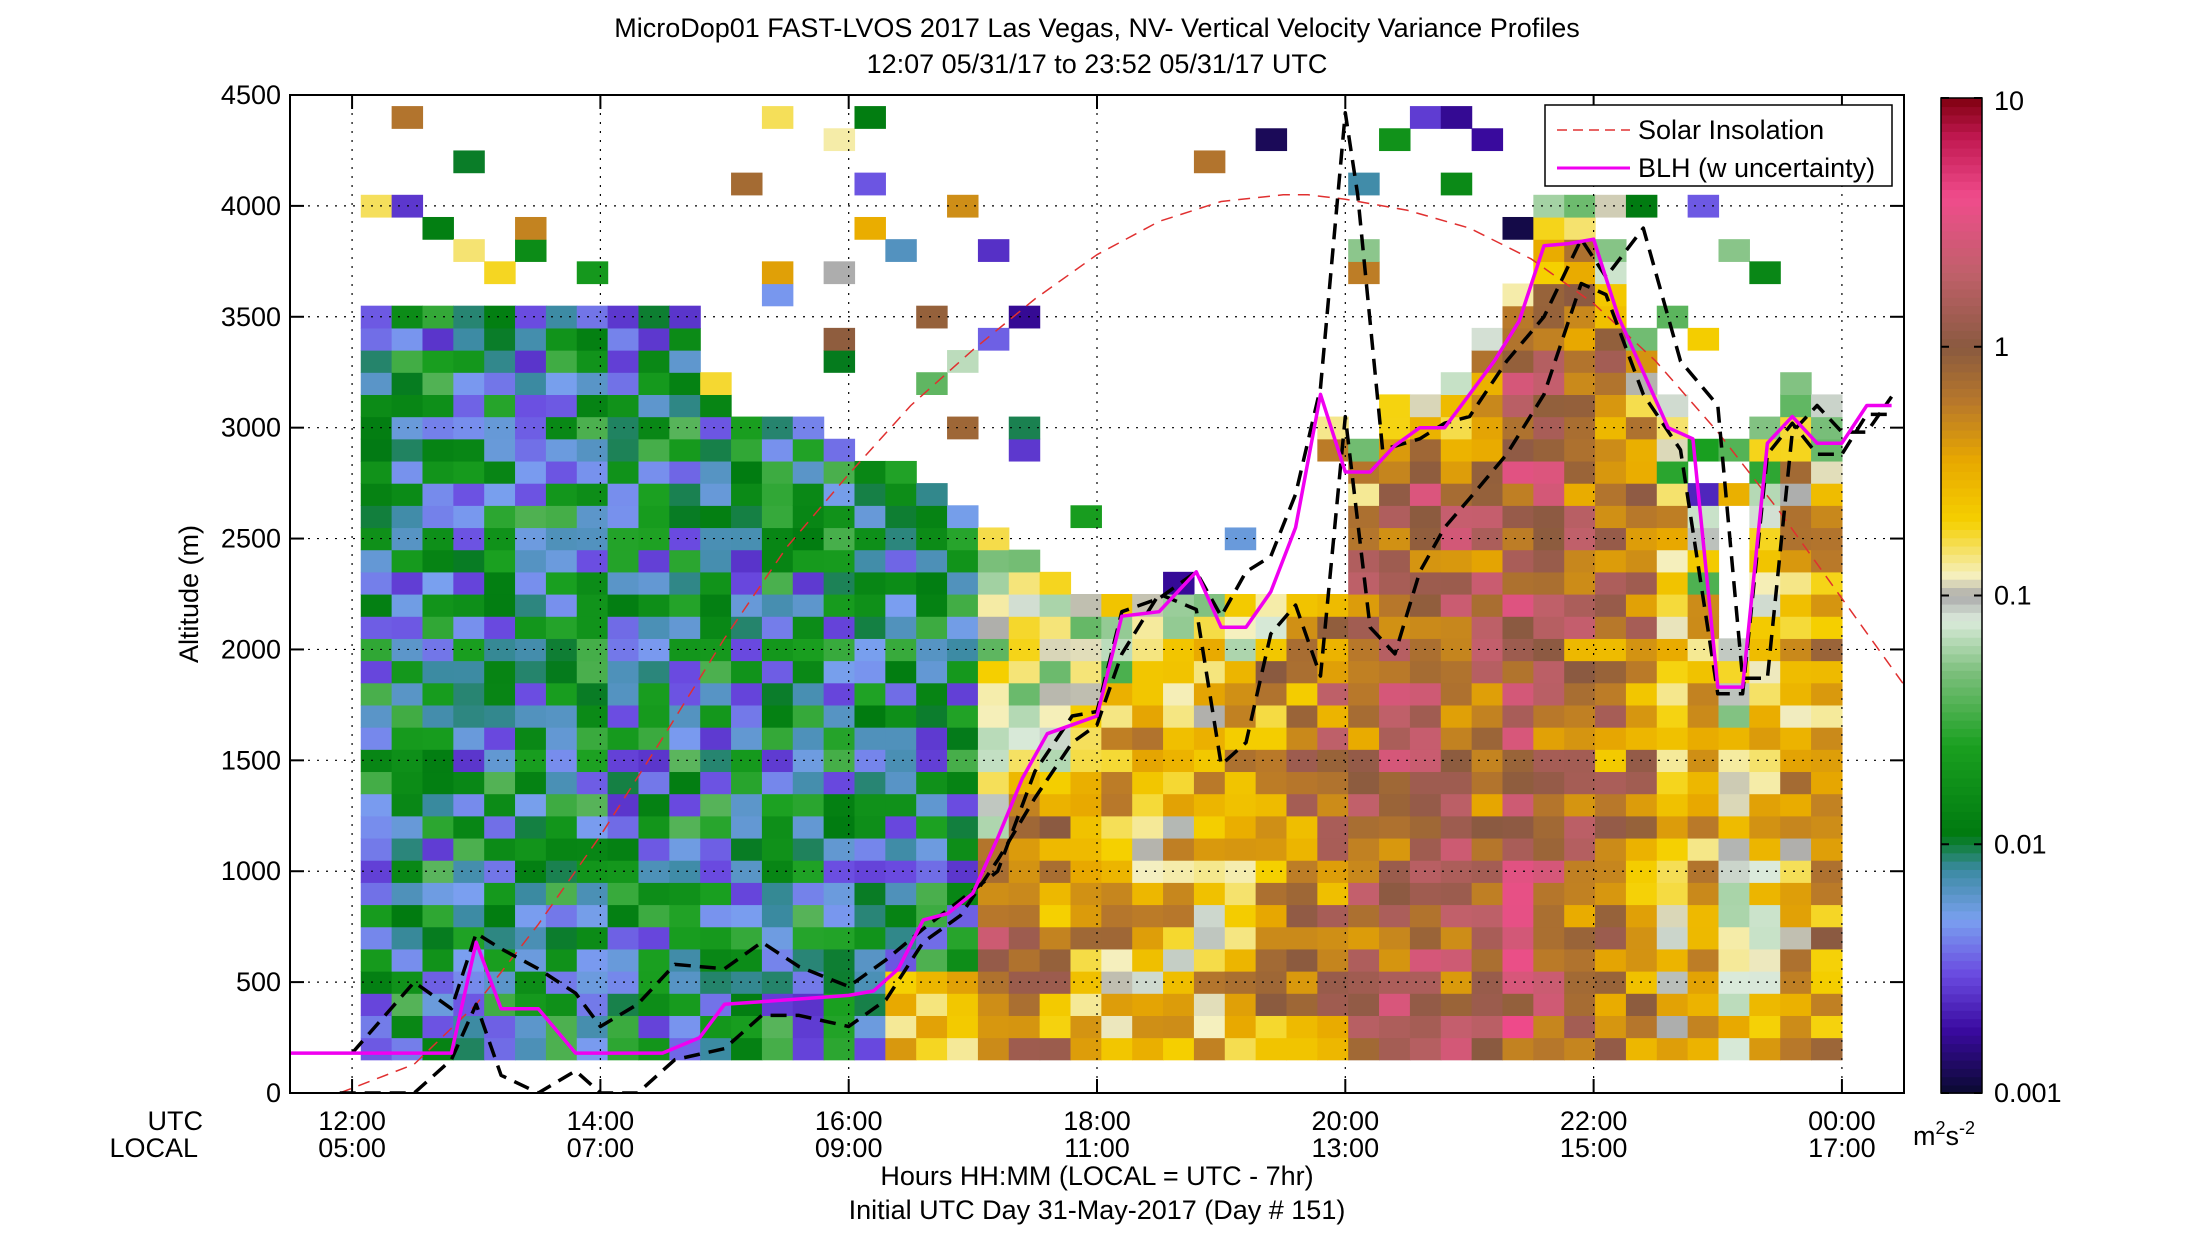 The image size is (2201, 1251). I want to click on x-tick-label-utc: 00:00, so click(1842, 1121).